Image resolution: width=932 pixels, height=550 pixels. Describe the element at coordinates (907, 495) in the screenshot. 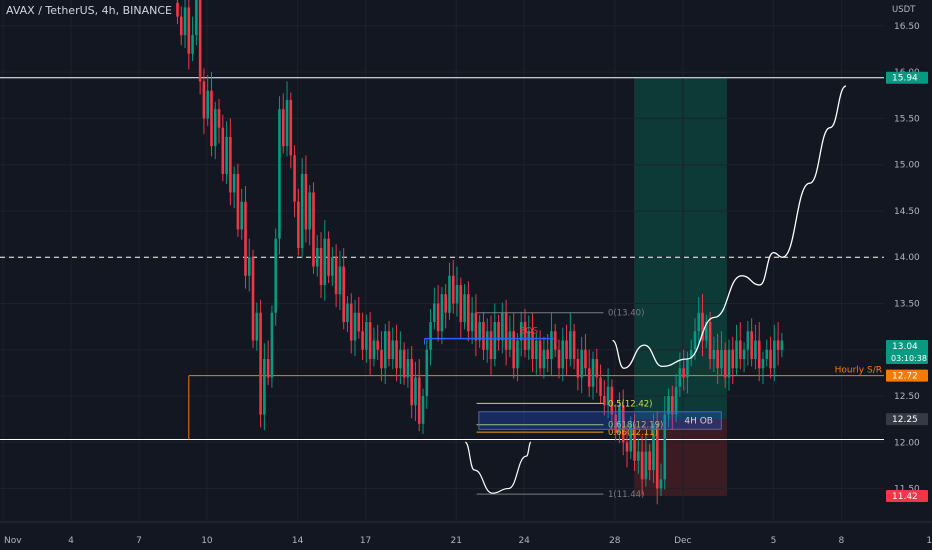

I see `price-label: 11.42` at that location.